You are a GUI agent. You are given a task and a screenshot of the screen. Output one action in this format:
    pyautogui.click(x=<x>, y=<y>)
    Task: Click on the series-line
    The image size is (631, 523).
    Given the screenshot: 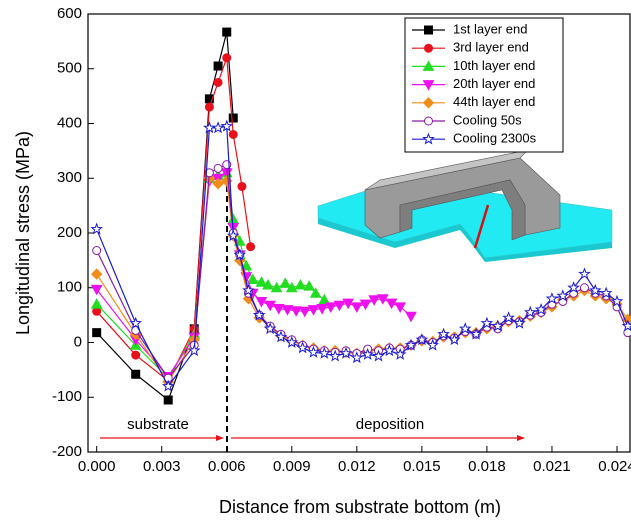 What is the action you would take?
    pyautogui.click(x=210, y=275)
    